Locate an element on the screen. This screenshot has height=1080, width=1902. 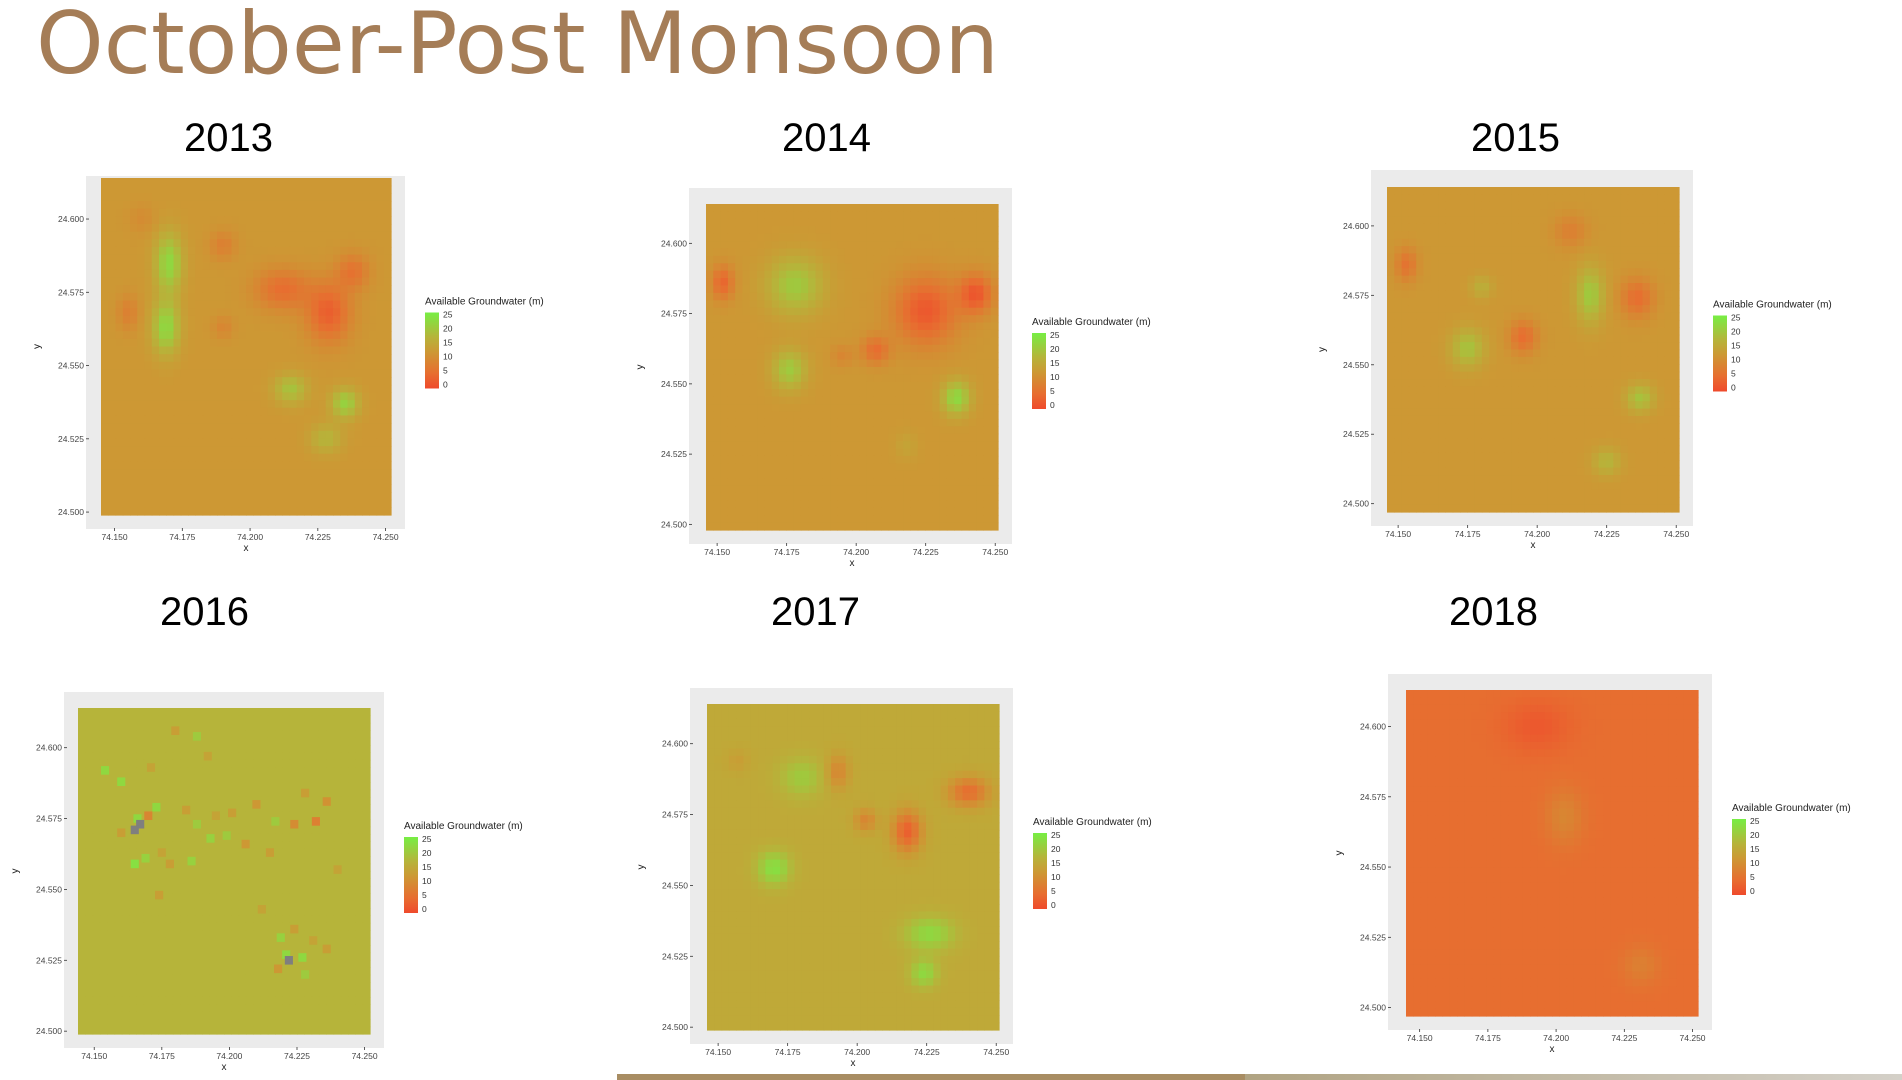
slide-title: October-Post Monsoon is located at coordinates (517, 47).